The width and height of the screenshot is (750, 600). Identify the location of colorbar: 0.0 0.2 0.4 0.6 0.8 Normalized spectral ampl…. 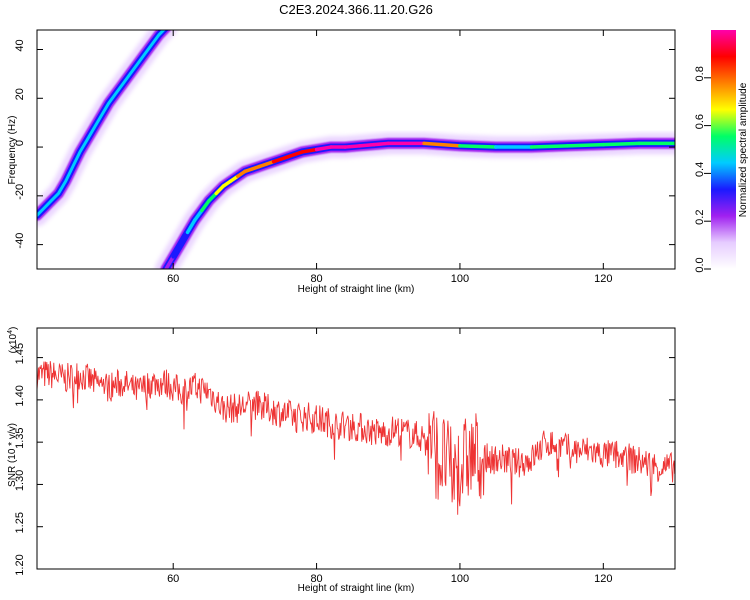
(721, 151).